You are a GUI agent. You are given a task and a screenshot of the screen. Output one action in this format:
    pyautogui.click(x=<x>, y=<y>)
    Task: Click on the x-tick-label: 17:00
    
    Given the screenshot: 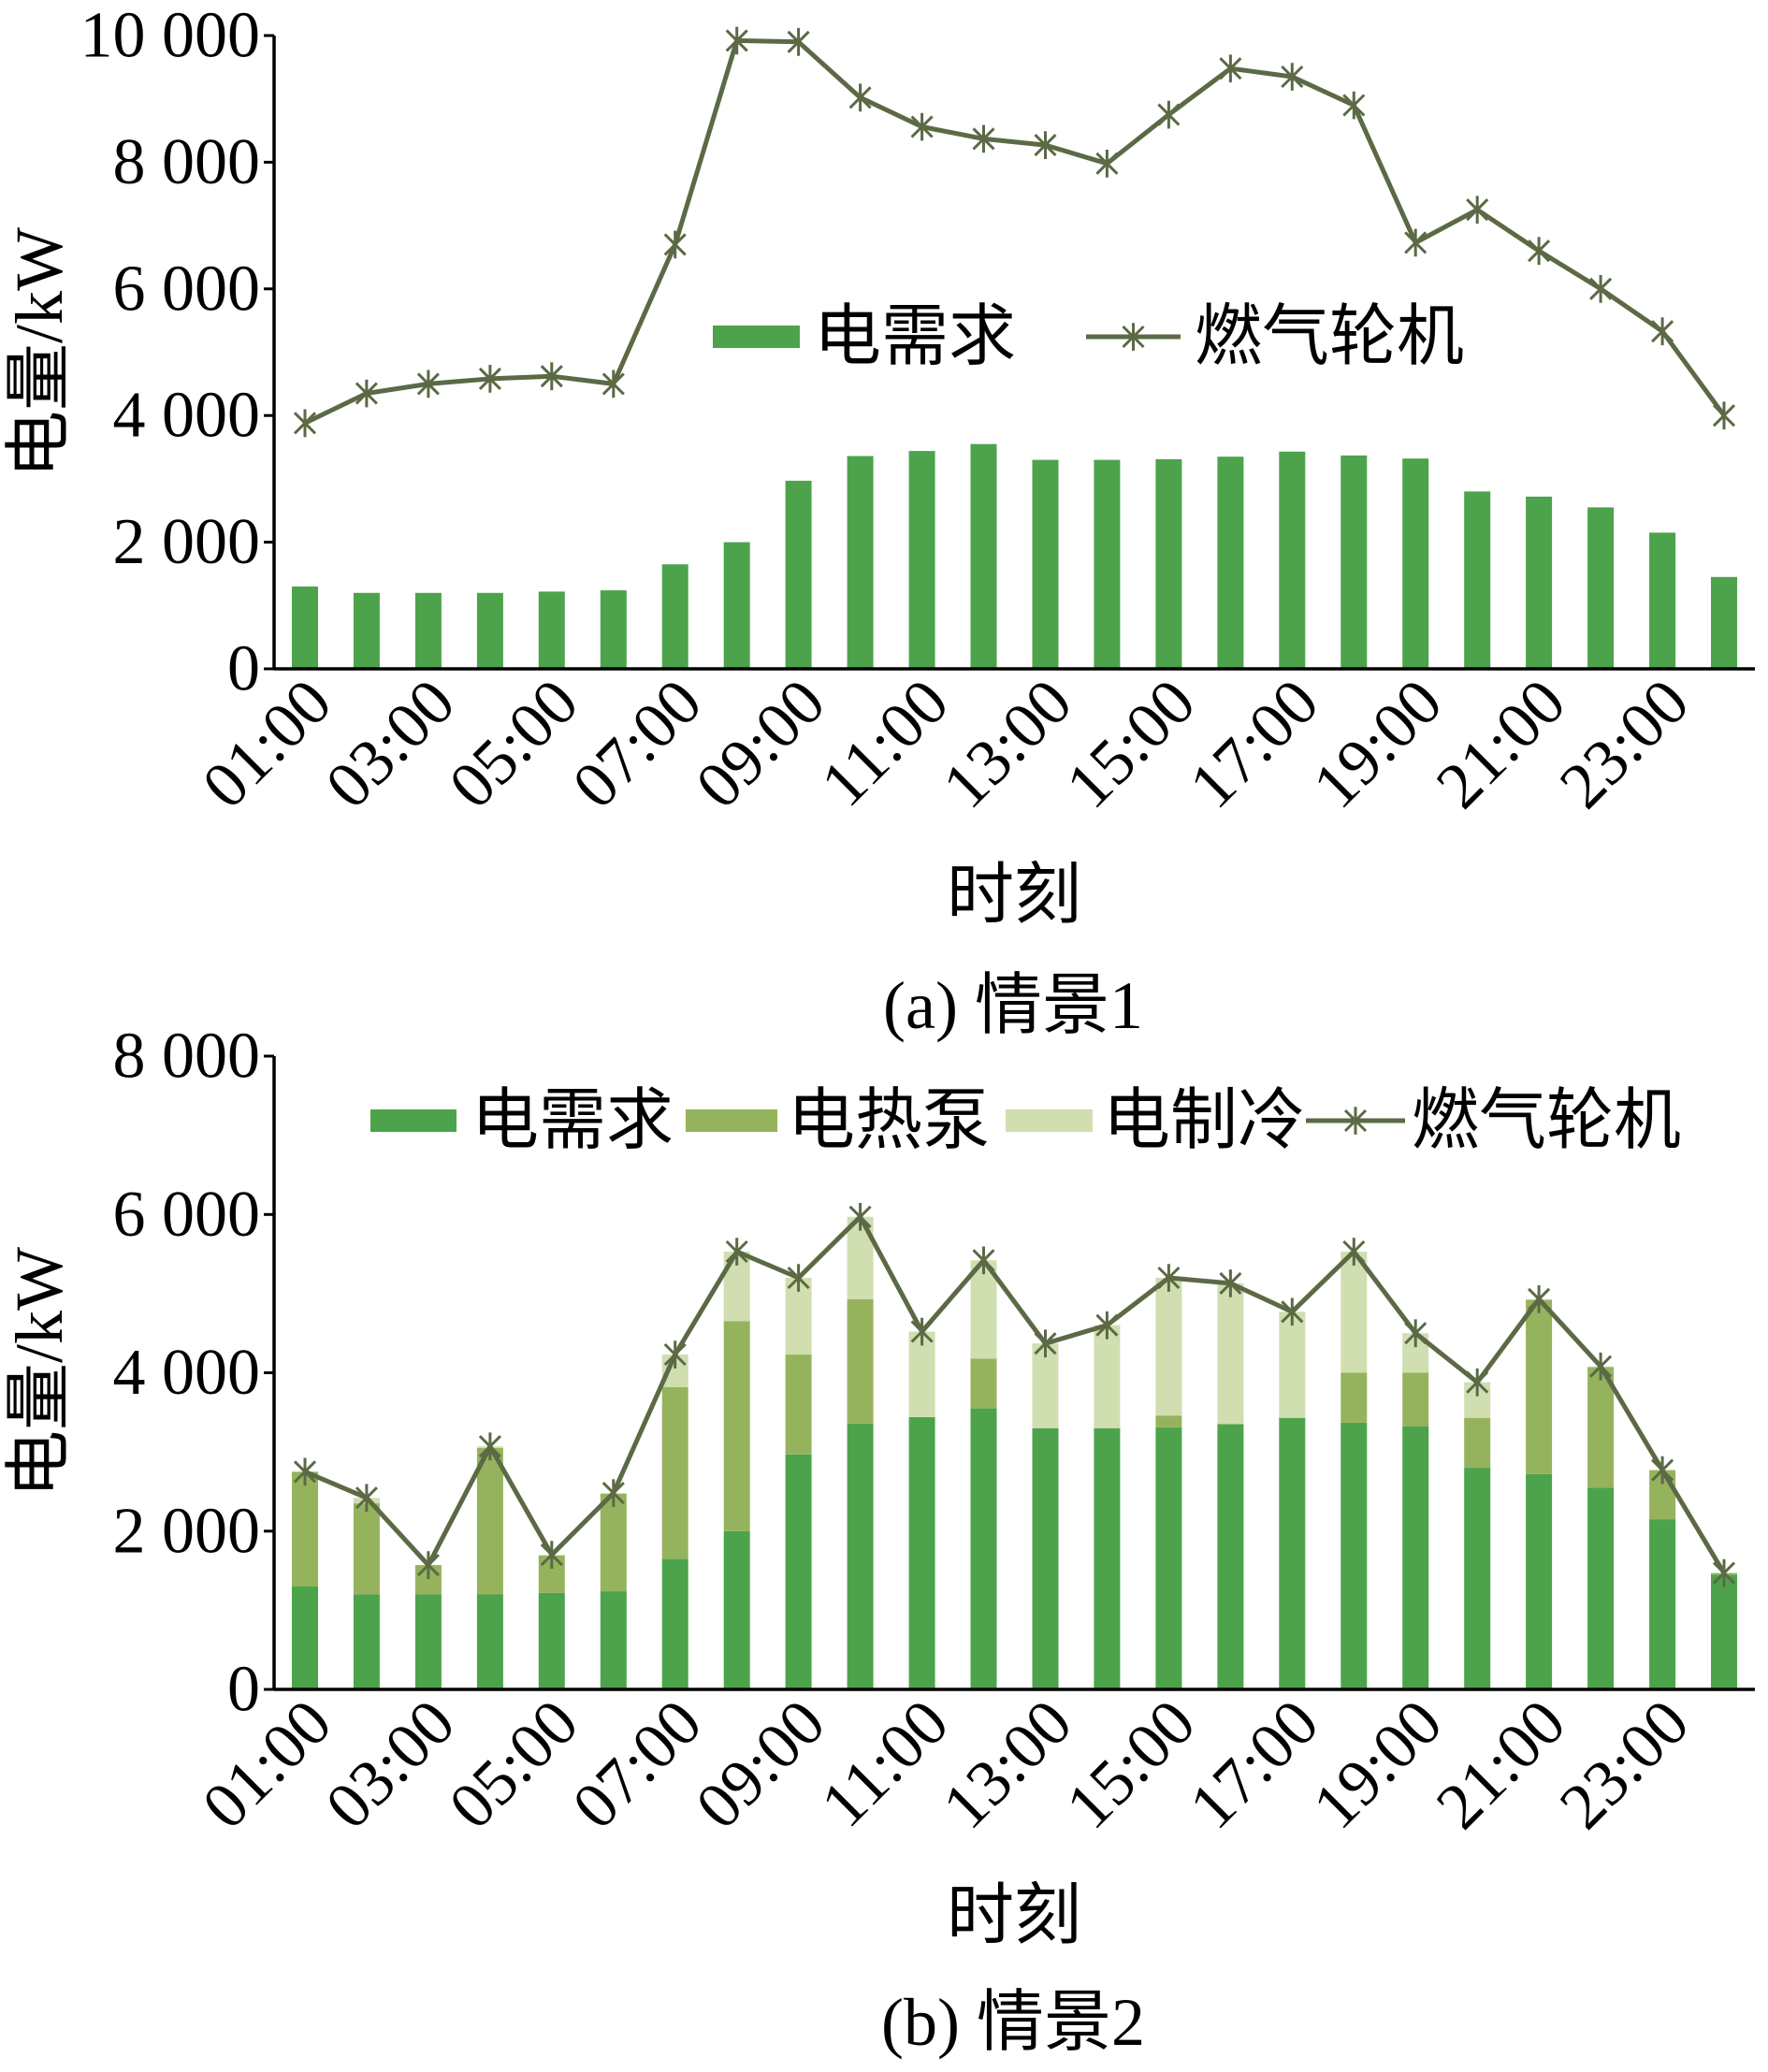 What is the action you would take?
    pyautogui.click(x=1254, y=1765)
    